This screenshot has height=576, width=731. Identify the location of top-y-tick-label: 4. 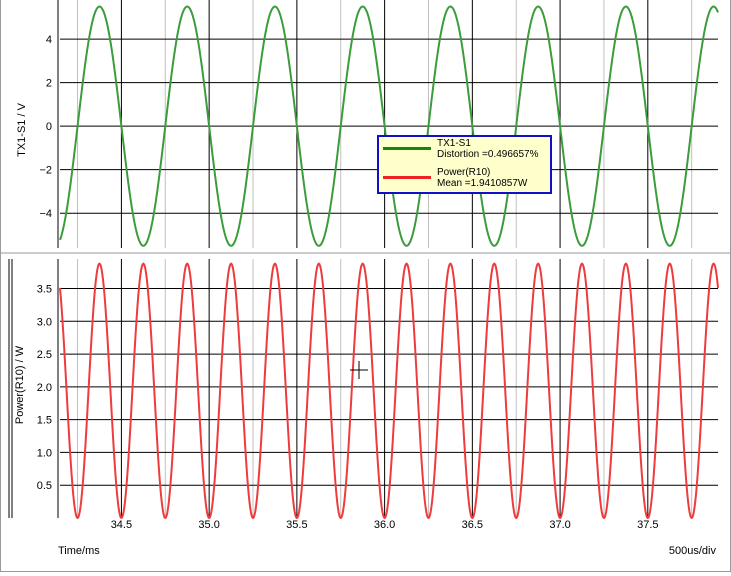
(49, 40).